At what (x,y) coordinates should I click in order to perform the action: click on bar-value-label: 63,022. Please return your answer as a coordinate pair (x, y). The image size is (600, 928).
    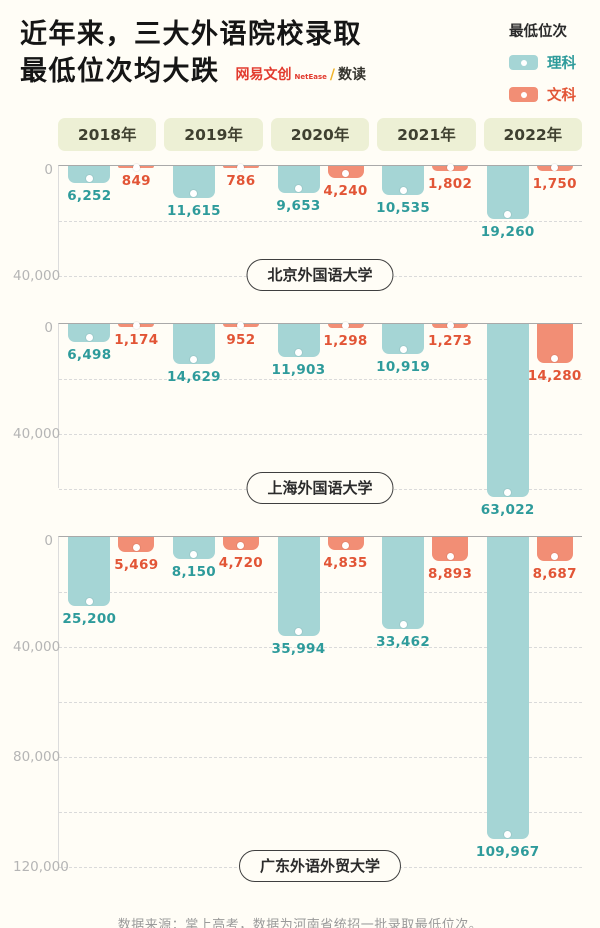
    Looking at the image, I should click on (507, 510).